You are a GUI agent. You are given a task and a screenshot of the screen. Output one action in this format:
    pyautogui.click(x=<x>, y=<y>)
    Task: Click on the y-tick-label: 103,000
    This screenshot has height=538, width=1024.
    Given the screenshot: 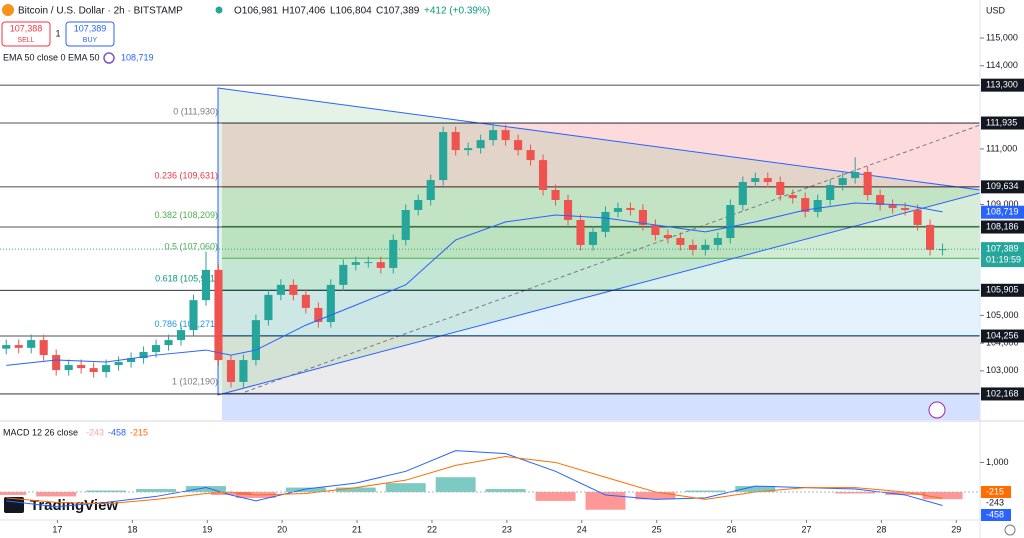 What is the action you would take?
    pyautogui.click(x=1002, y=370)
    